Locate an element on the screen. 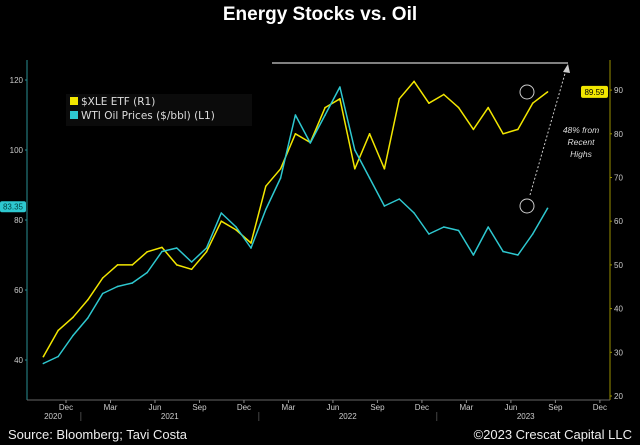  right-last-value: 89.59 is located at coordinates (594, 92).